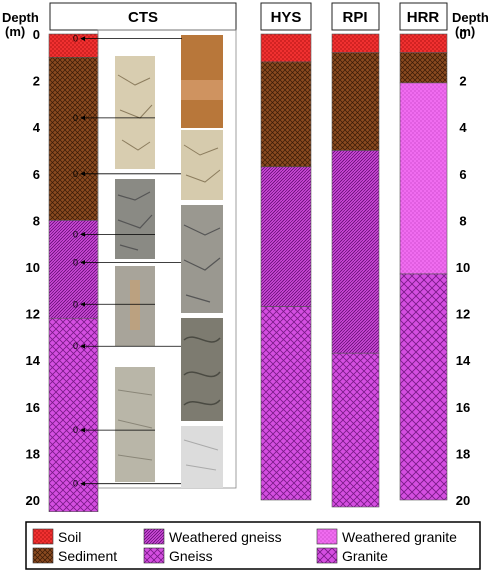 This screenshot has width=500, height=574. I want to click on legend-label: Sediment, so click(87, 556).